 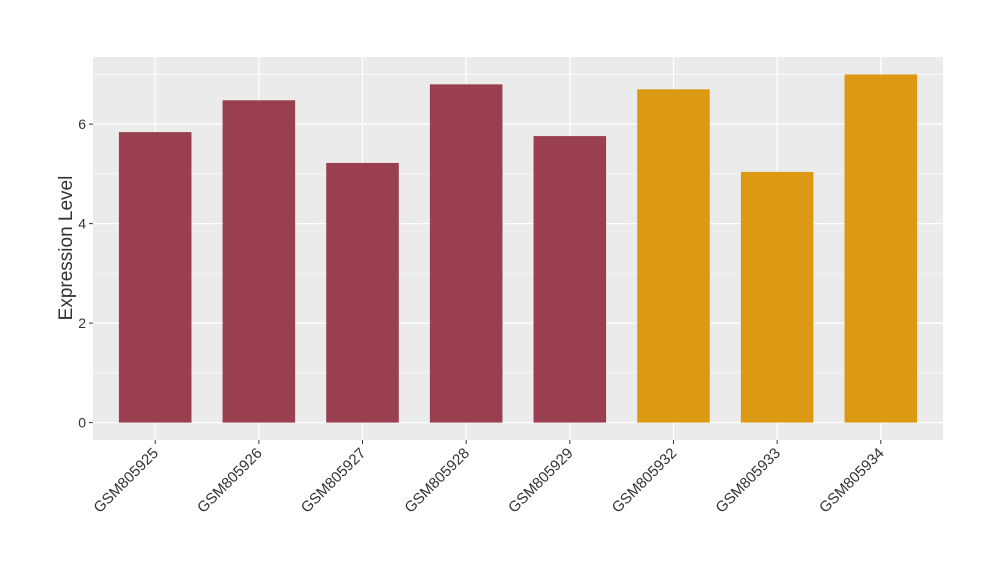 I want to click on y-axis-title: Expression Level, so click(x=66, y=248).